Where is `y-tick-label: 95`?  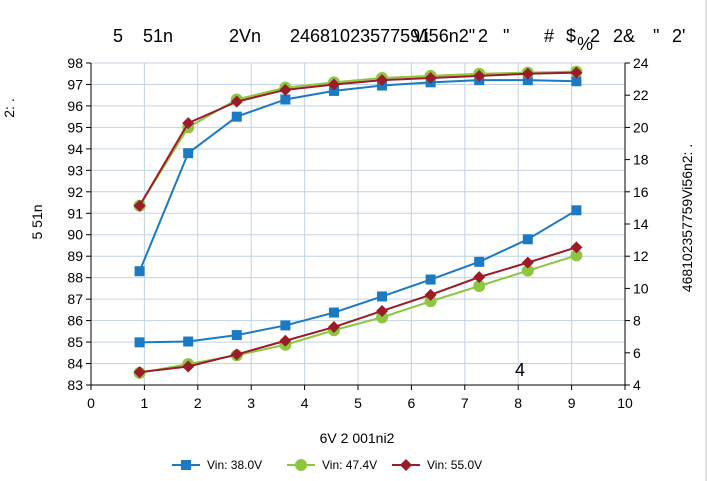 y-tick-label: 95 is located at coordinates (75, 127).